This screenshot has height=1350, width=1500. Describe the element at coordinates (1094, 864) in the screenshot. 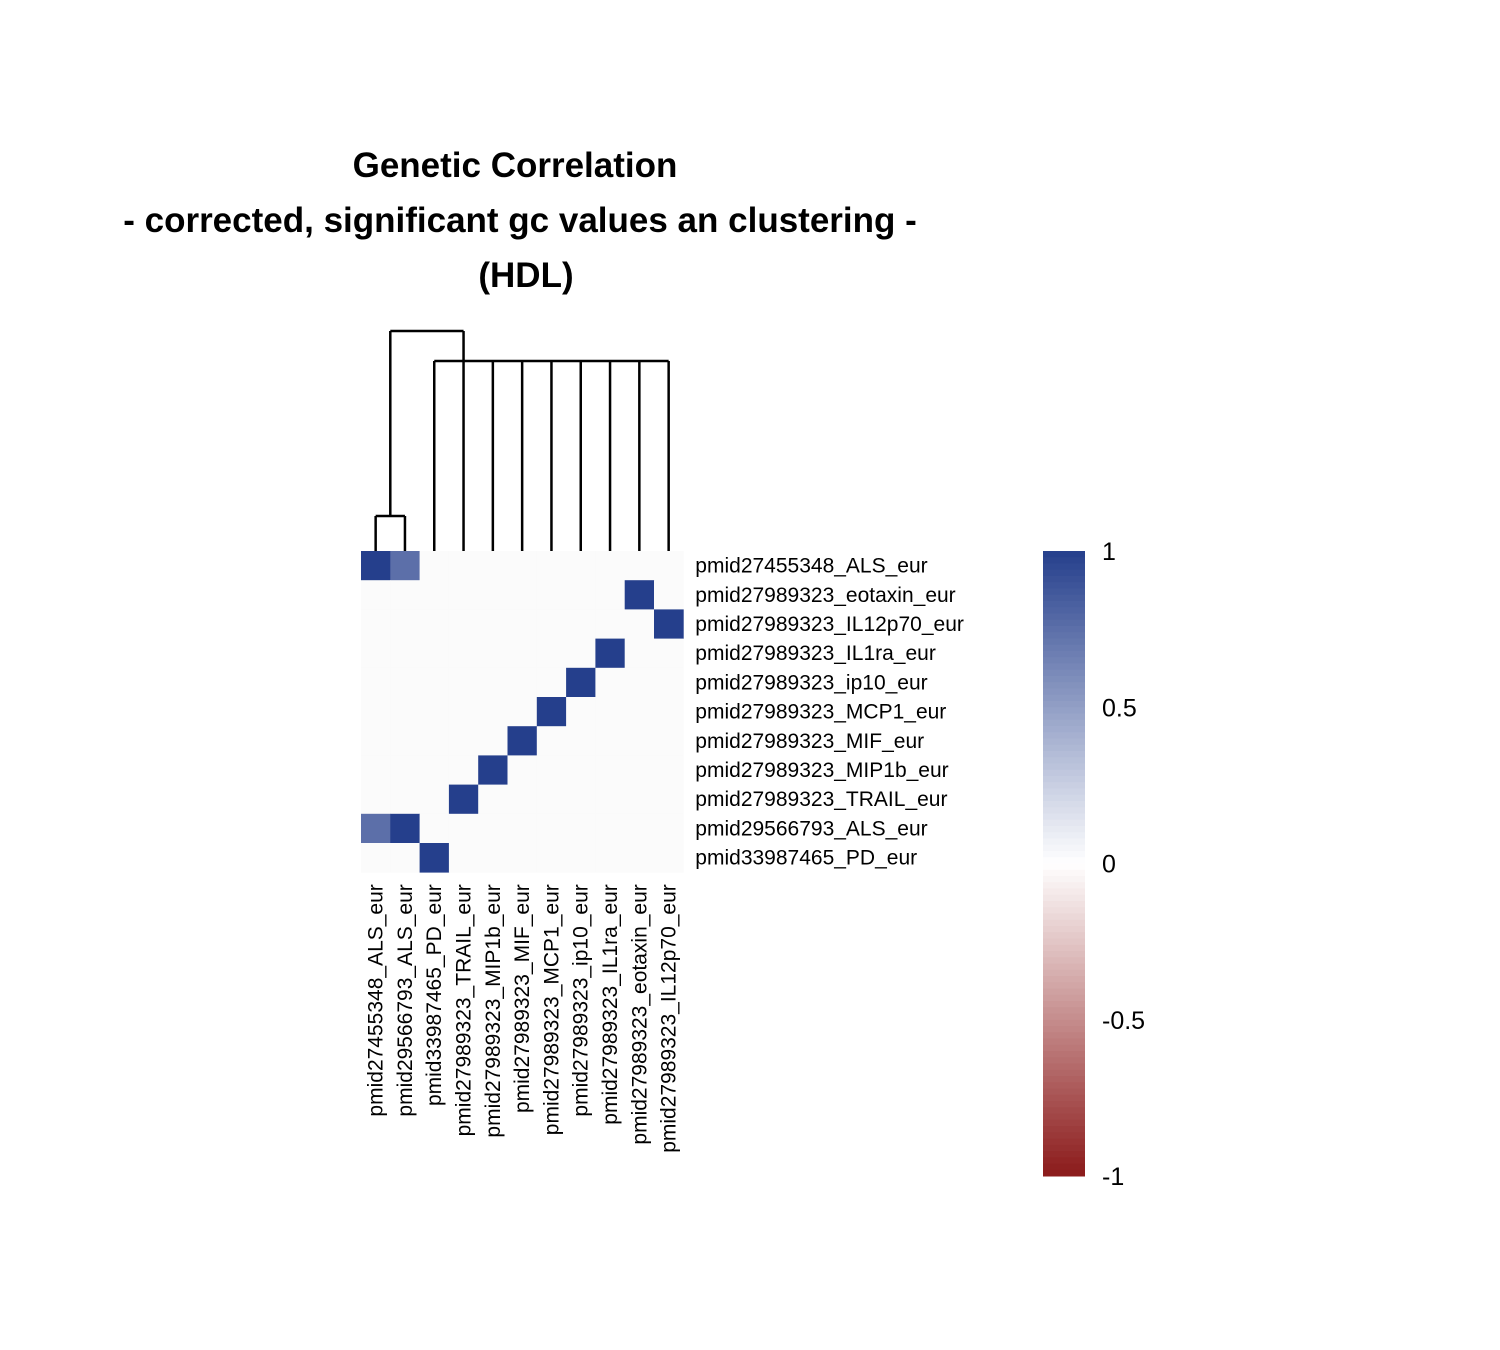

I see `color-scale-legend: 1 0.5 0 -0.5 -1` at that location.